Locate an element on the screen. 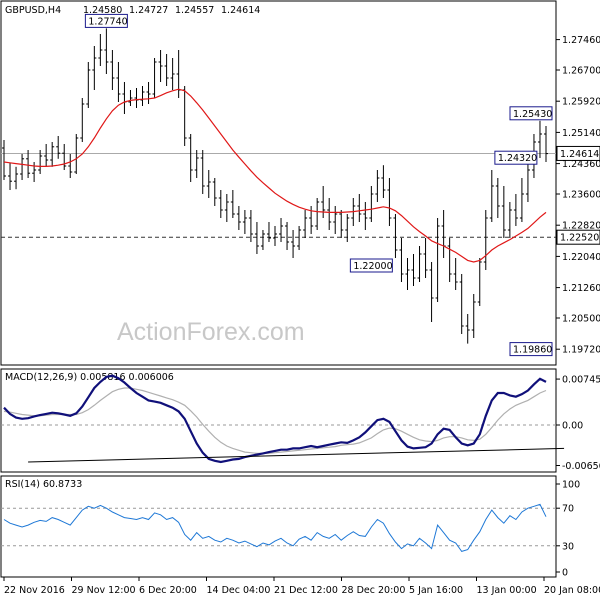 The height and width of the screenshot is (600, 600). price-annotation: 1.19860 is located at coordinates (531, 349).